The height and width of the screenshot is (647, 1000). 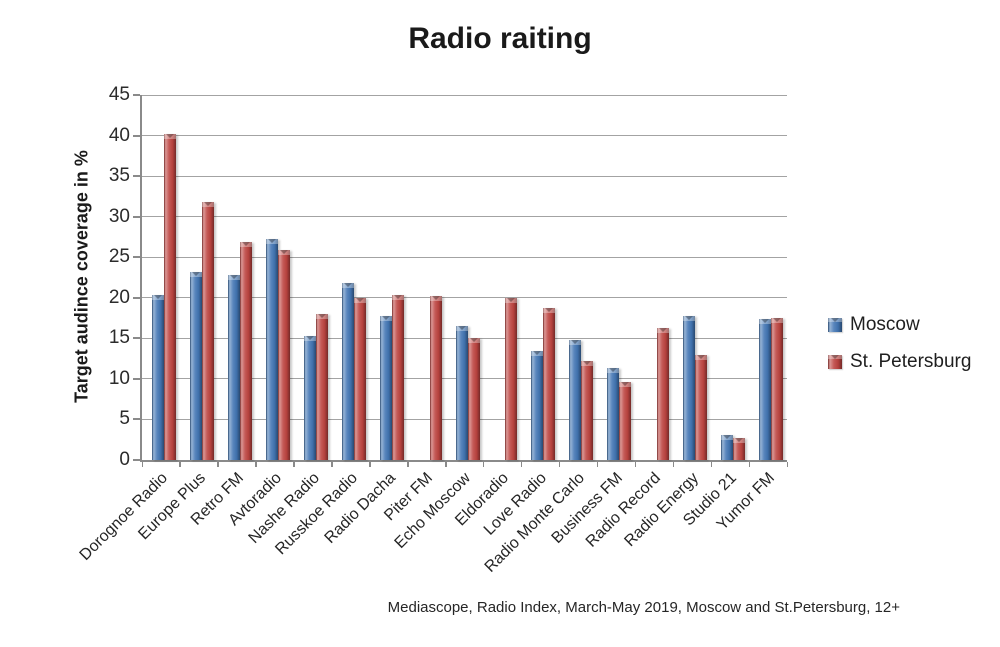 I want to click on legend-item-st-petersburg: St. Petersburg, so click(x=899, y=362).